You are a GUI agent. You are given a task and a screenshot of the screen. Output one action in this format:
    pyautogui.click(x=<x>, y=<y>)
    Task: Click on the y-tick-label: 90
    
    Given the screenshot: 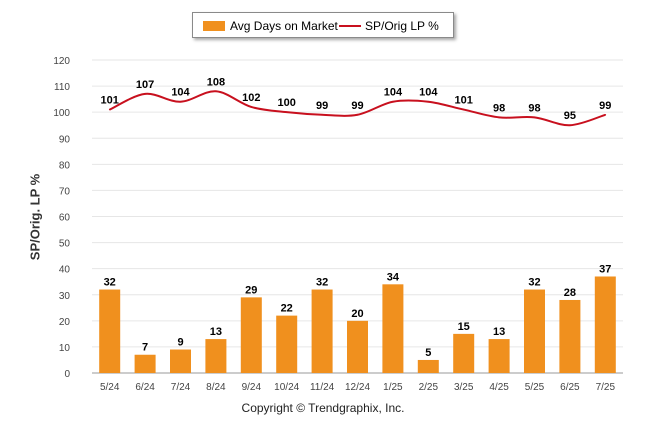 What is the action you would take?
    pyautogui.click(x=65, y=139)
    